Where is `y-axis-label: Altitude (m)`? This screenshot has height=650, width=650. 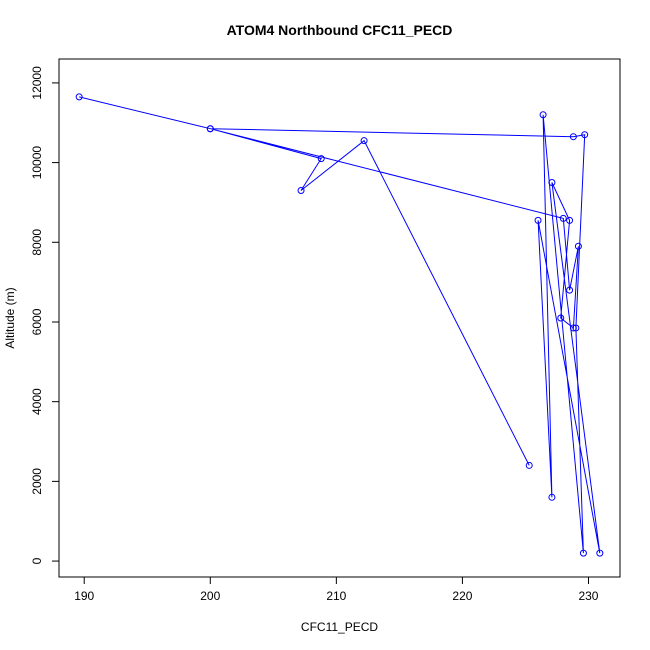 y-axis-label: Altitude (m) is located at coordinates (10, 317).